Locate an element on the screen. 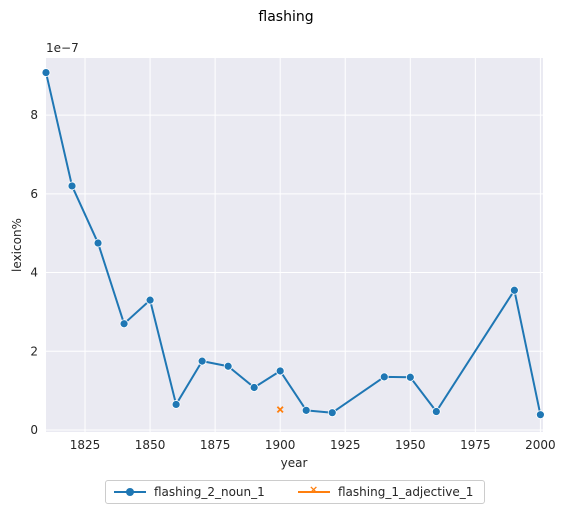 The image size is (563, 515). y-offset-label: 1e−7 is located at coordinates (62, 48).